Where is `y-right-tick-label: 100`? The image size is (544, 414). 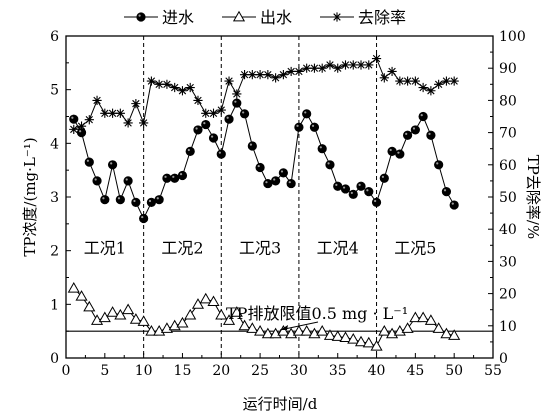
y-right-tick-label: 100 is located at coordinates (512, 37).